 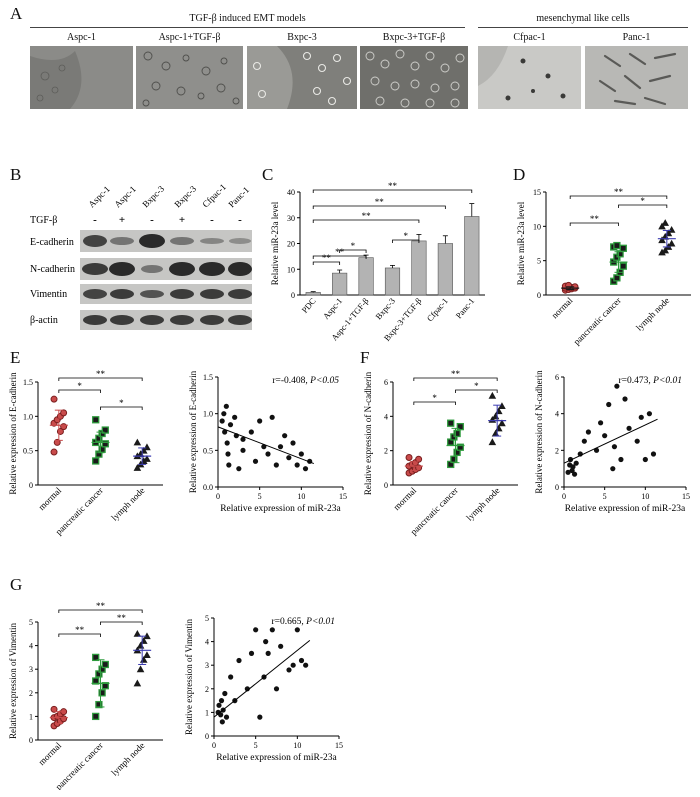 What do you see at coordinates (305, 381) in the screenshot?
I see `correlation-annotation: r=-0.408, P<0.05` at bounding box center [305, 381].